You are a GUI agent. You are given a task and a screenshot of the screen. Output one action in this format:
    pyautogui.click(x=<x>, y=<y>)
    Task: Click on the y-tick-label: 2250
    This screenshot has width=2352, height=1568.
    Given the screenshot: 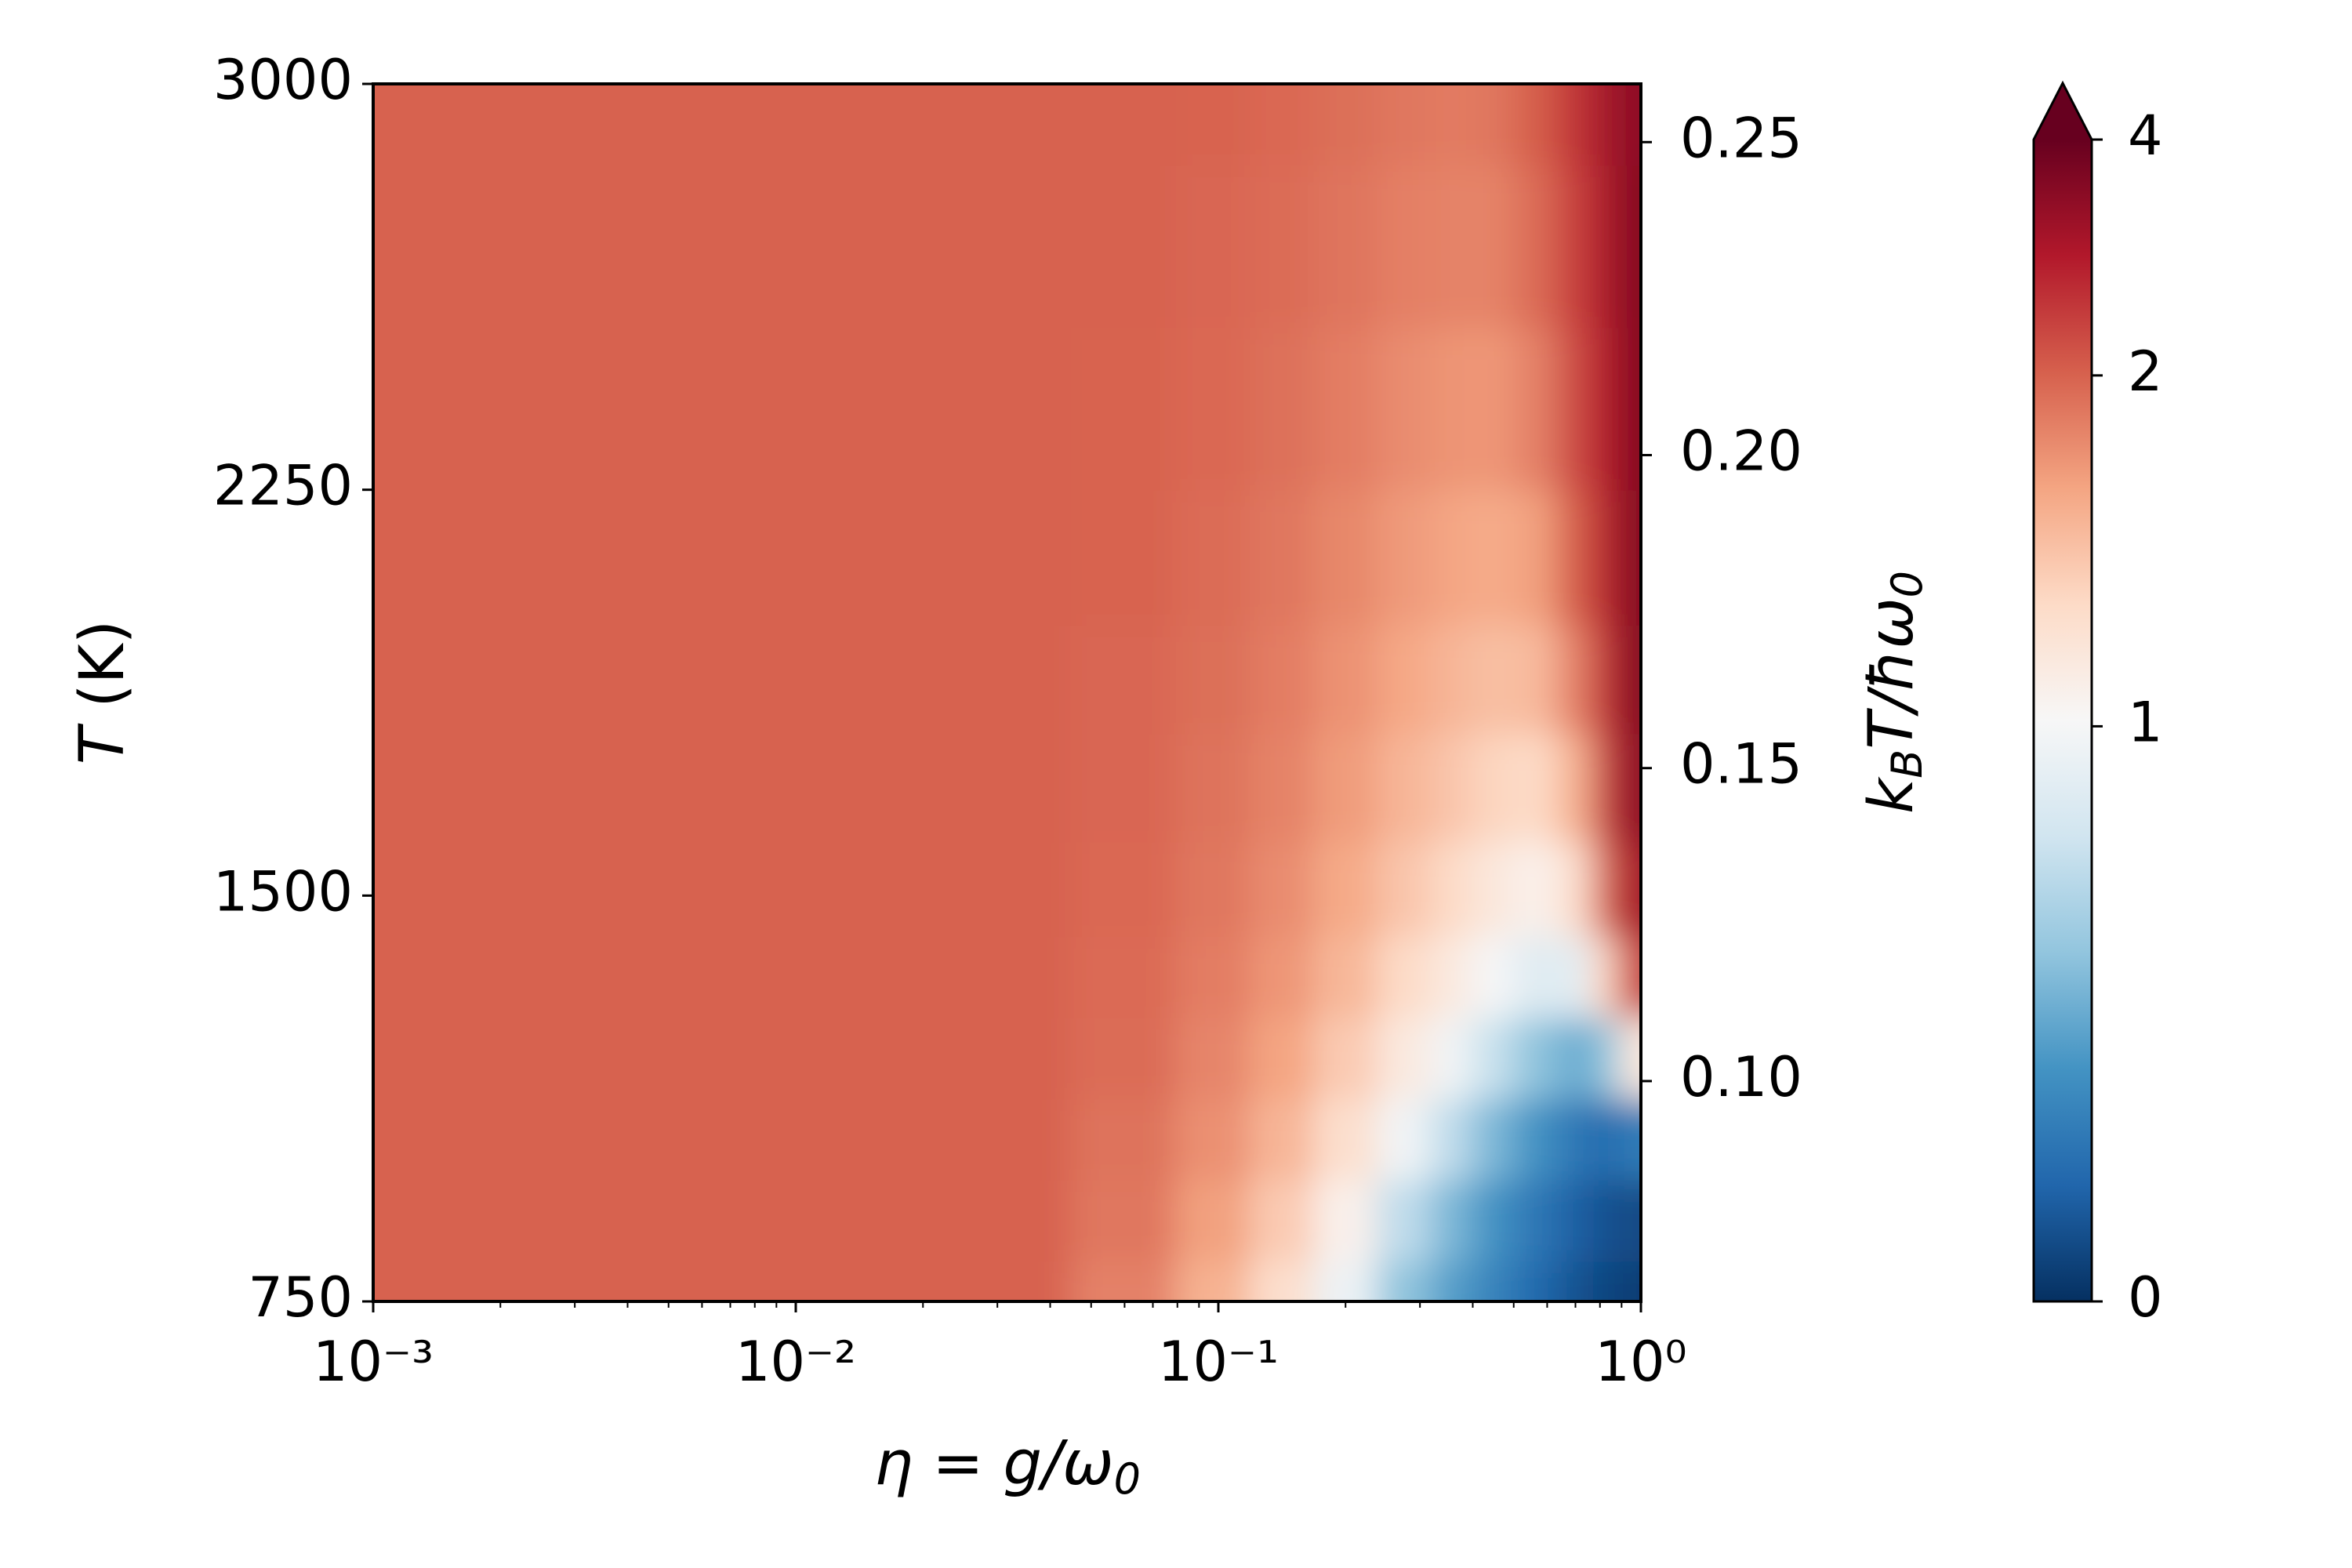 What is the action you would take?
    pyautogui.click(x=283, y=486)
    